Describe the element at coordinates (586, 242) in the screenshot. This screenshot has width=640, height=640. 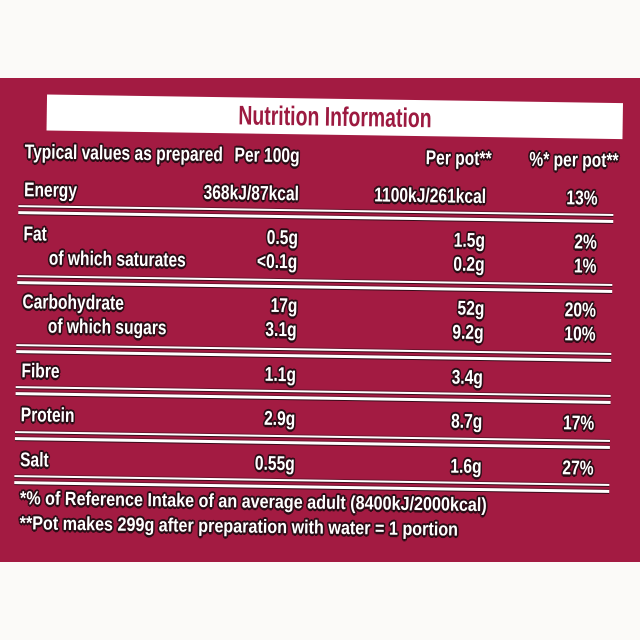
I see `value-pct: 2%` at that location.